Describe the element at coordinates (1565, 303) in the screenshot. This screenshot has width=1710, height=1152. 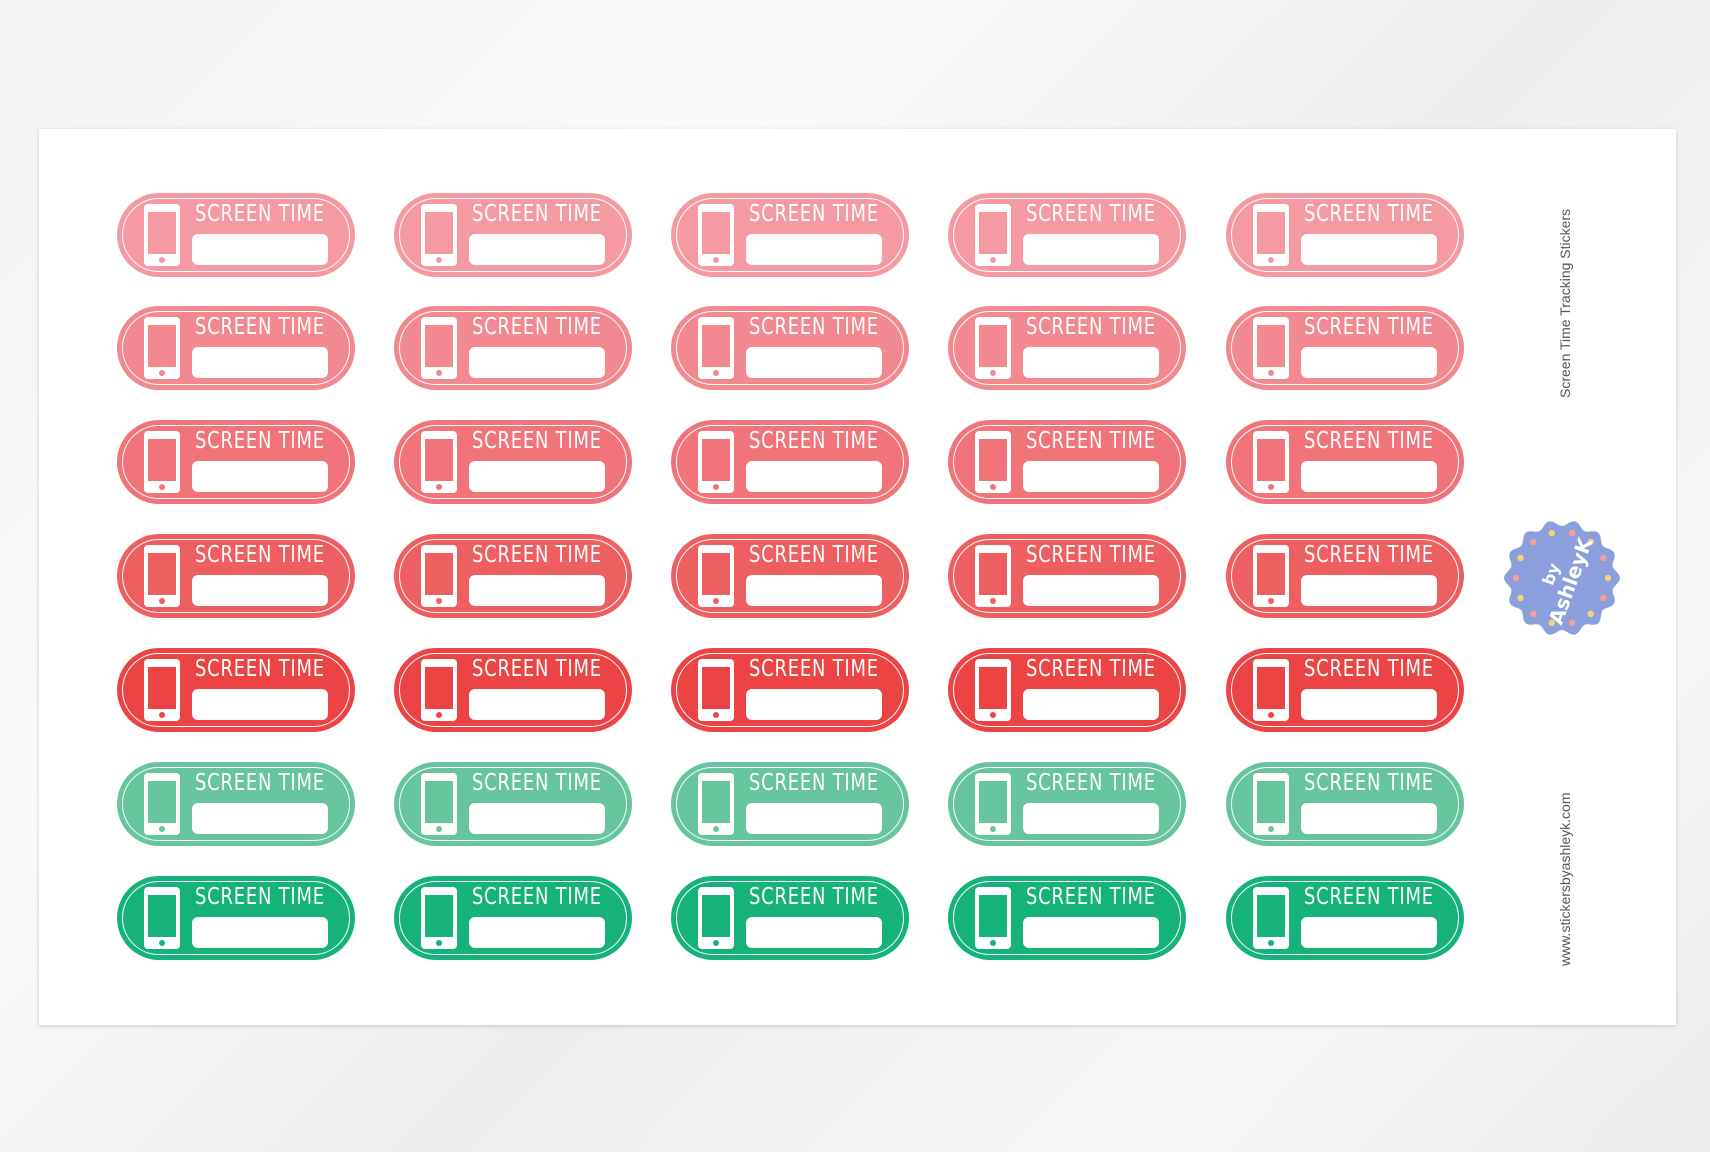
I see `sheet-title: Screen Time Tracking Stickers` at that location.